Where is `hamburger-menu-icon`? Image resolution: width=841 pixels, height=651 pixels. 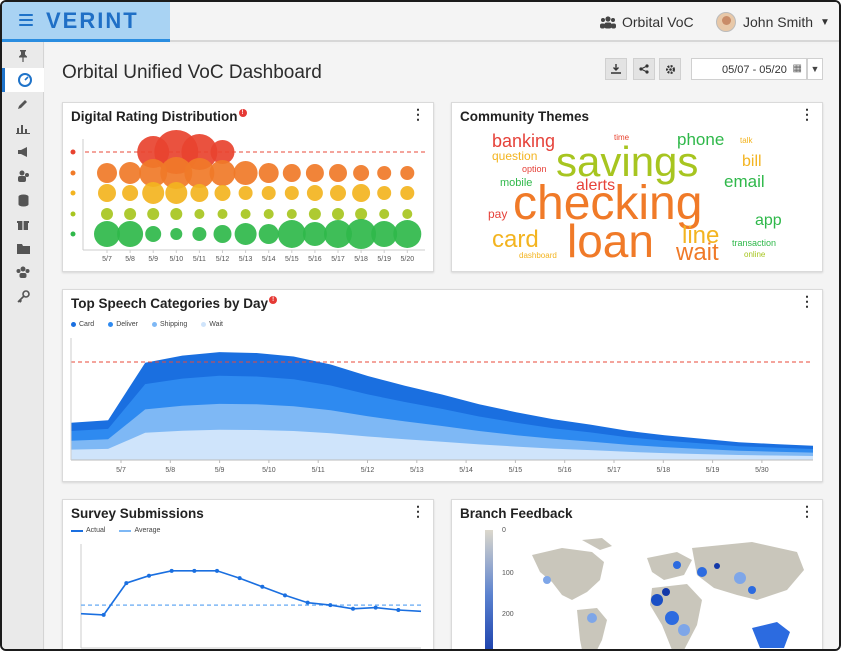 hamburger-menu-icon is located at coordinates (26, 20).